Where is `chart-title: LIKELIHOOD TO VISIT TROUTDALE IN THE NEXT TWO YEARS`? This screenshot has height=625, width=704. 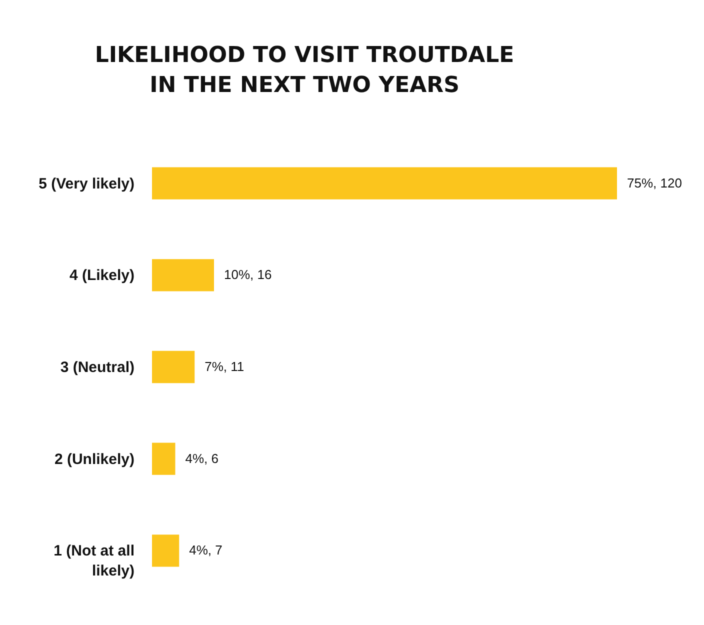
chart-title: LIKELIHOOD TO VISIT TROUTDALE IN THE NEXT TWO YEARS is located at coordinates (304, 70).